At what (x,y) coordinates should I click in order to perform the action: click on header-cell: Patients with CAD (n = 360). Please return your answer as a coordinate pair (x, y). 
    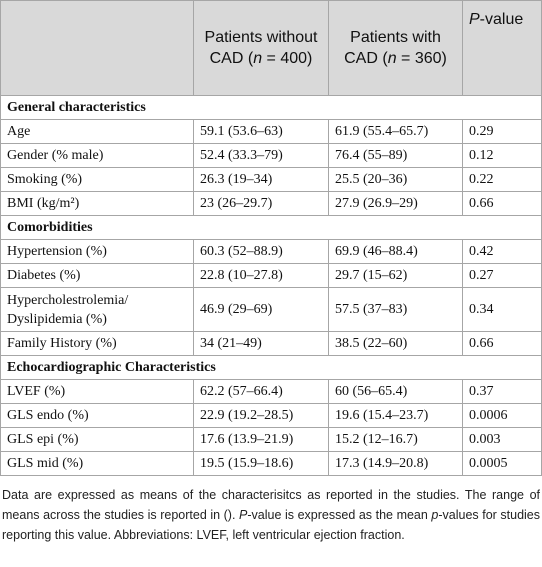
    Looking at the image, I should click on (395, 48).